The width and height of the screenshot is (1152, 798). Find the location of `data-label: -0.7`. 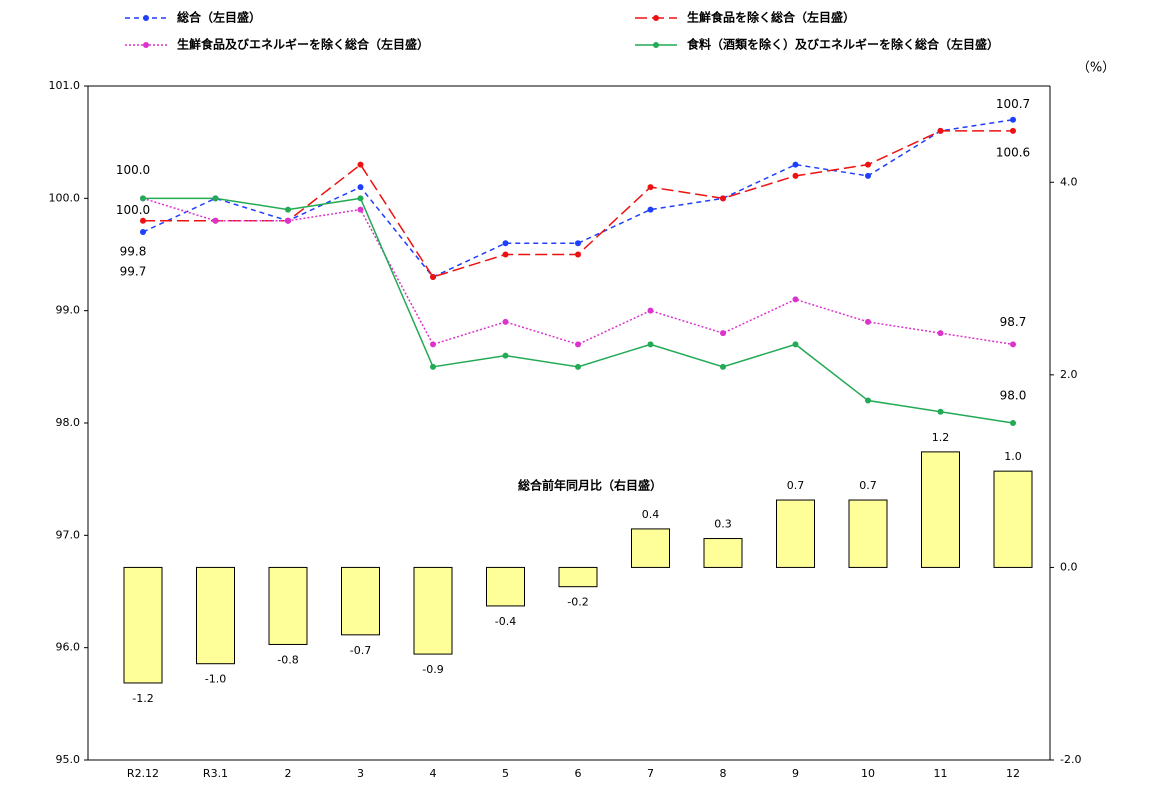

data-label: -0.7 is located at coordinates (360, 650).